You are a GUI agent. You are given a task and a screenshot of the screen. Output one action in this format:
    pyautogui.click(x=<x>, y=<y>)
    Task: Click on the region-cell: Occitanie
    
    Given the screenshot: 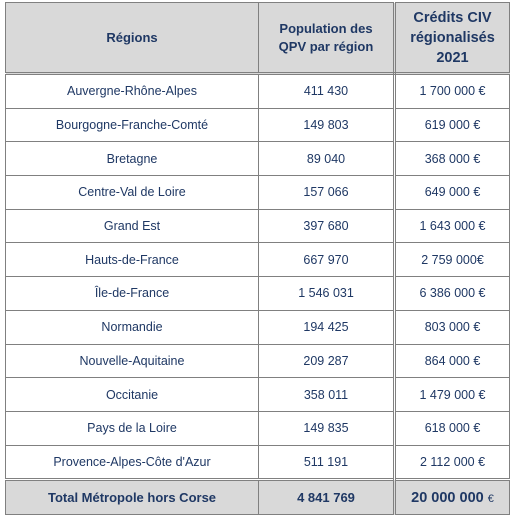 What is the action you would take?
    pyautogui.click(x=132, y=394)
    